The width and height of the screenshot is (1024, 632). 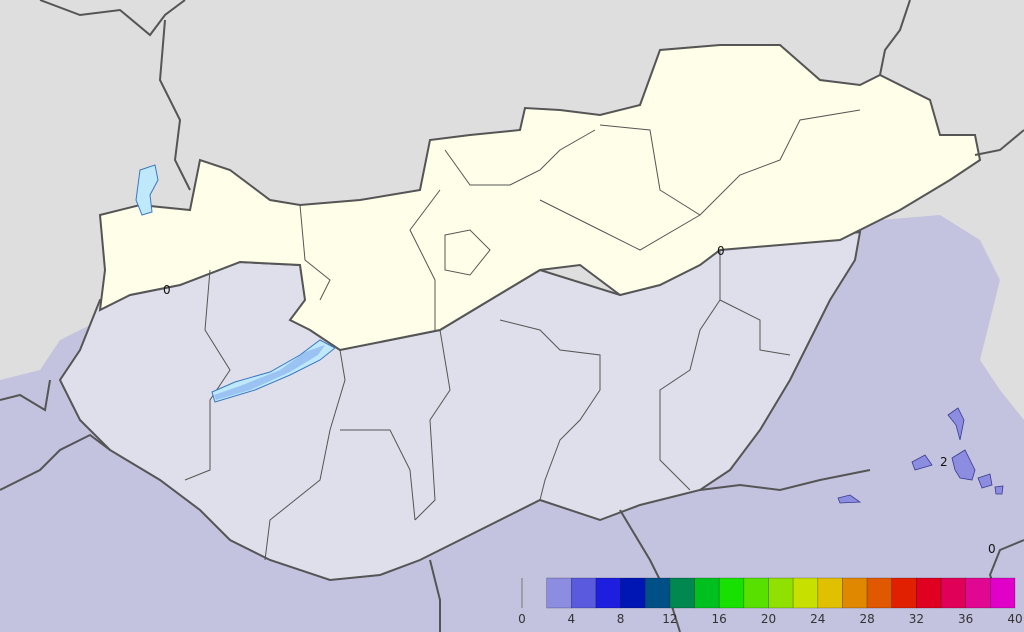 I want to click on legend-tick-label: 4, so click(x=571, y=619).